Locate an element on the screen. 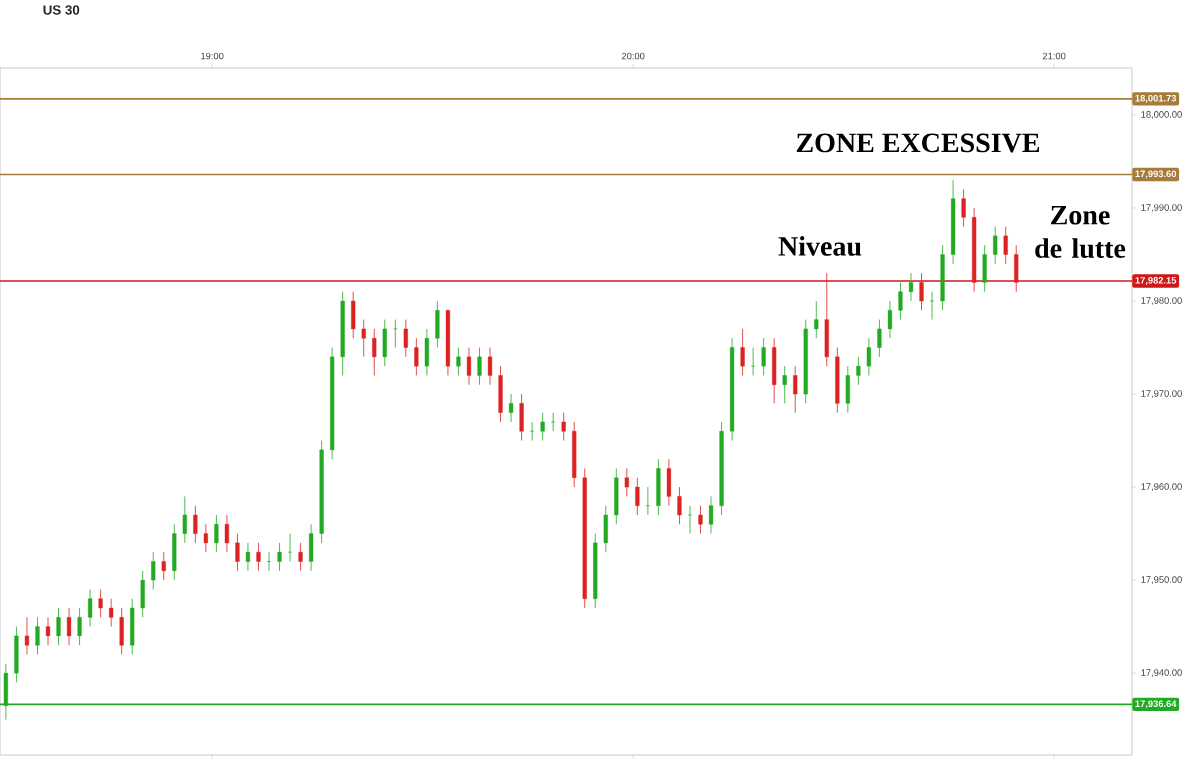 Image resolution: width=1190 pixels, height=771 pixels. ref-line-label: 17,936.64 is located at coordinates (1156, 704).